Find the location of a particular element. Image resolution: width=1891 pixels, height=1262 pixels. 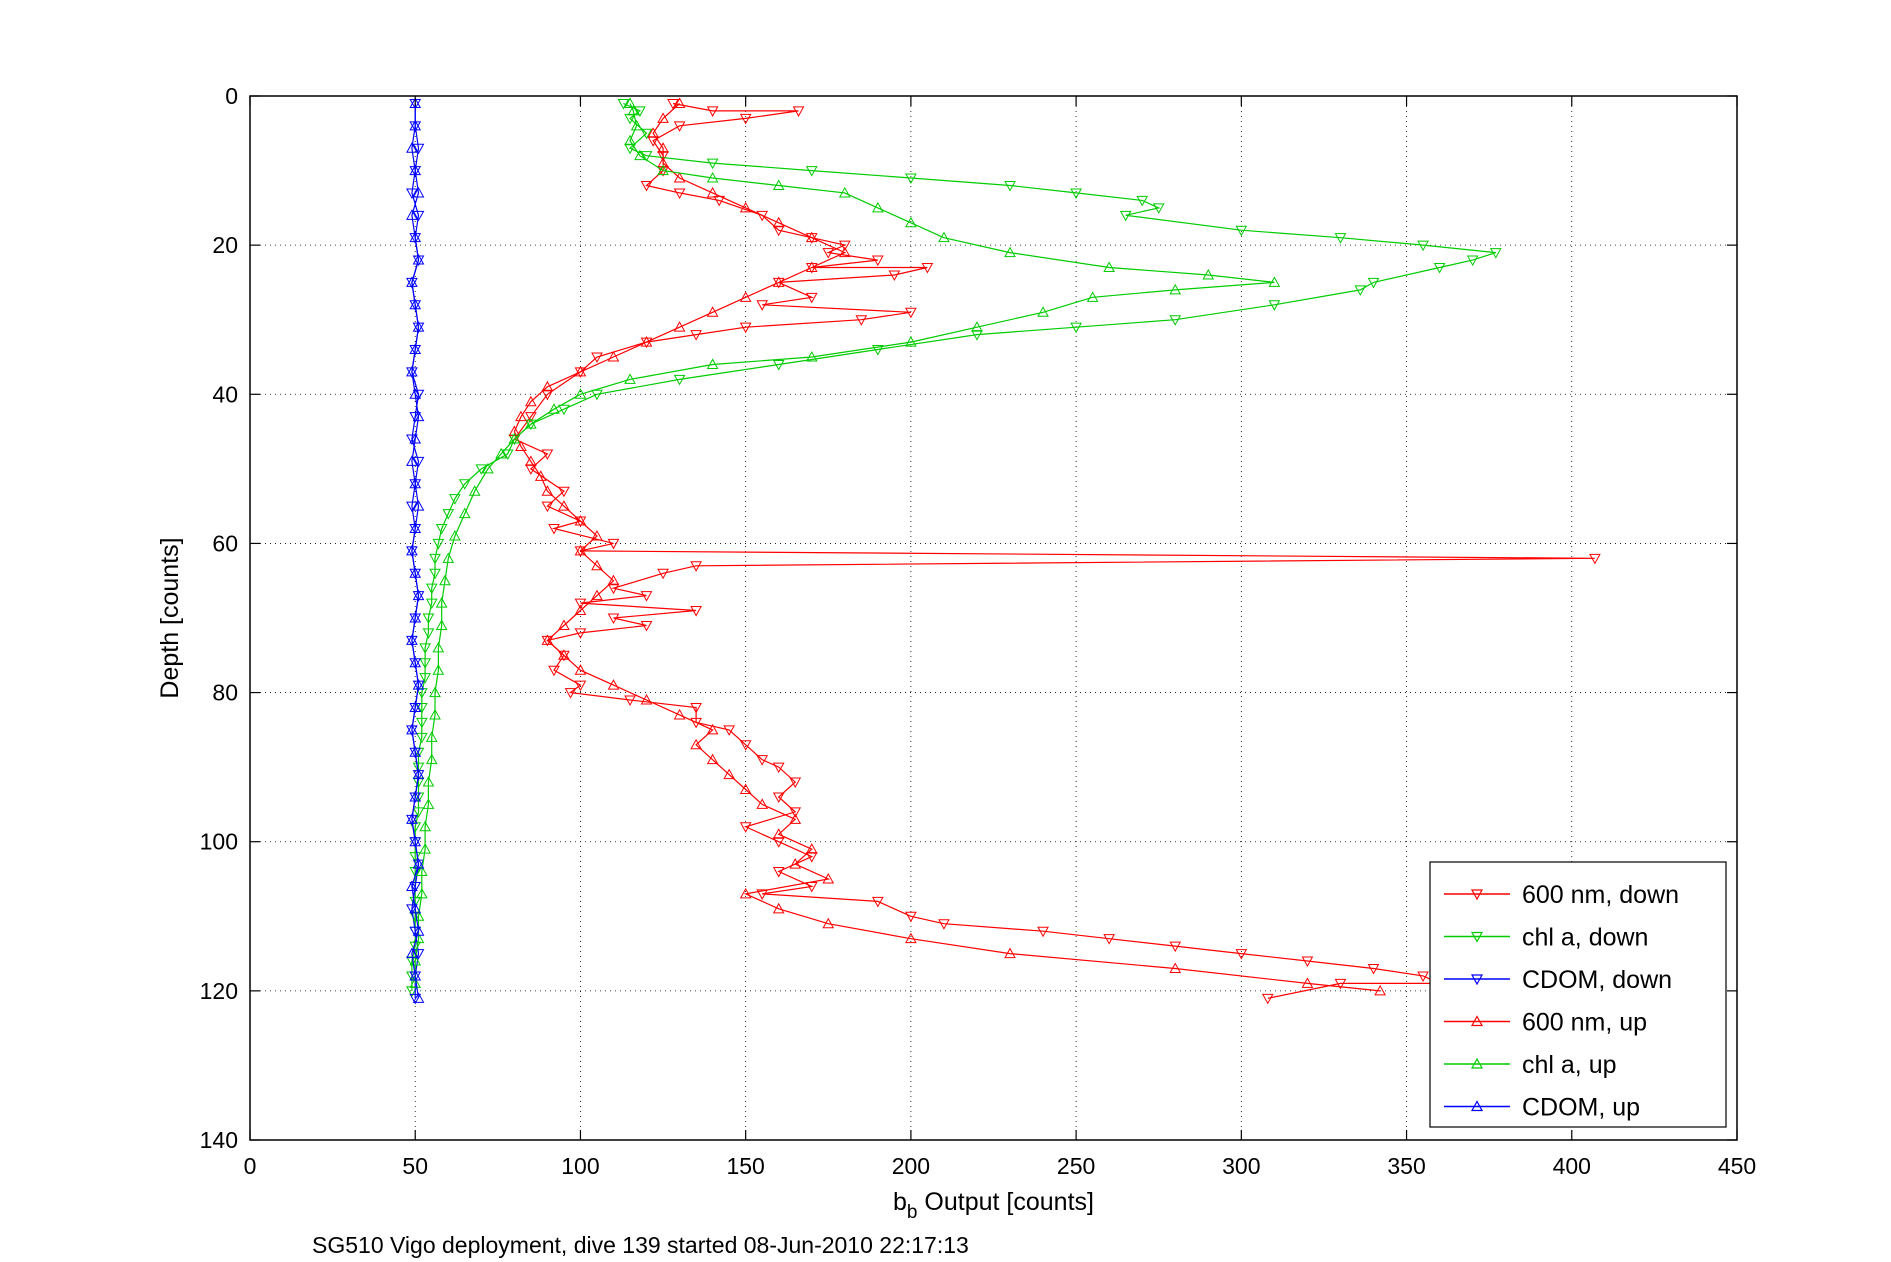

series-cdom-up is located at coordinates (415, 550).